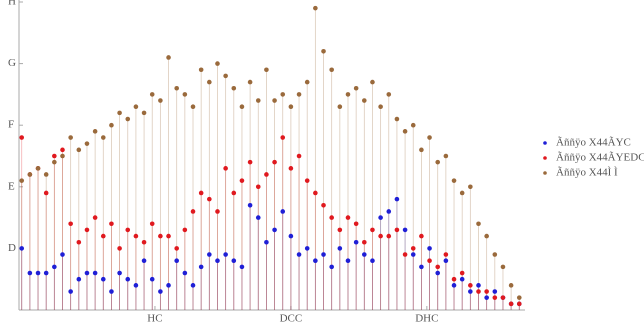  I want to click on y-tick-label: D, so click(12, 248).